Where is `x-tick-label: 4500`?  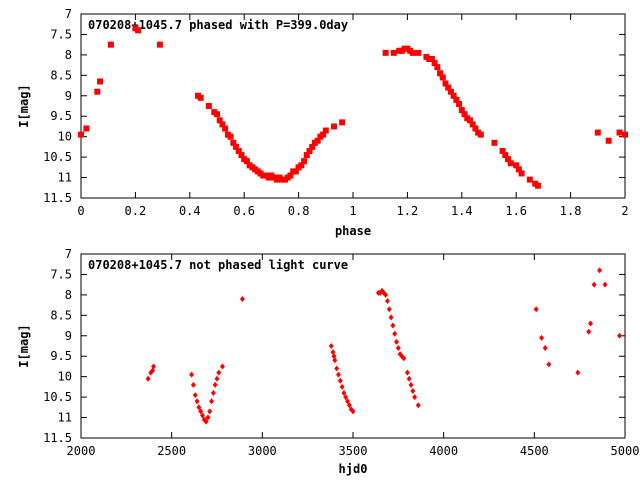
x-tick-label: 4500 is located at coordinates (534, 451).